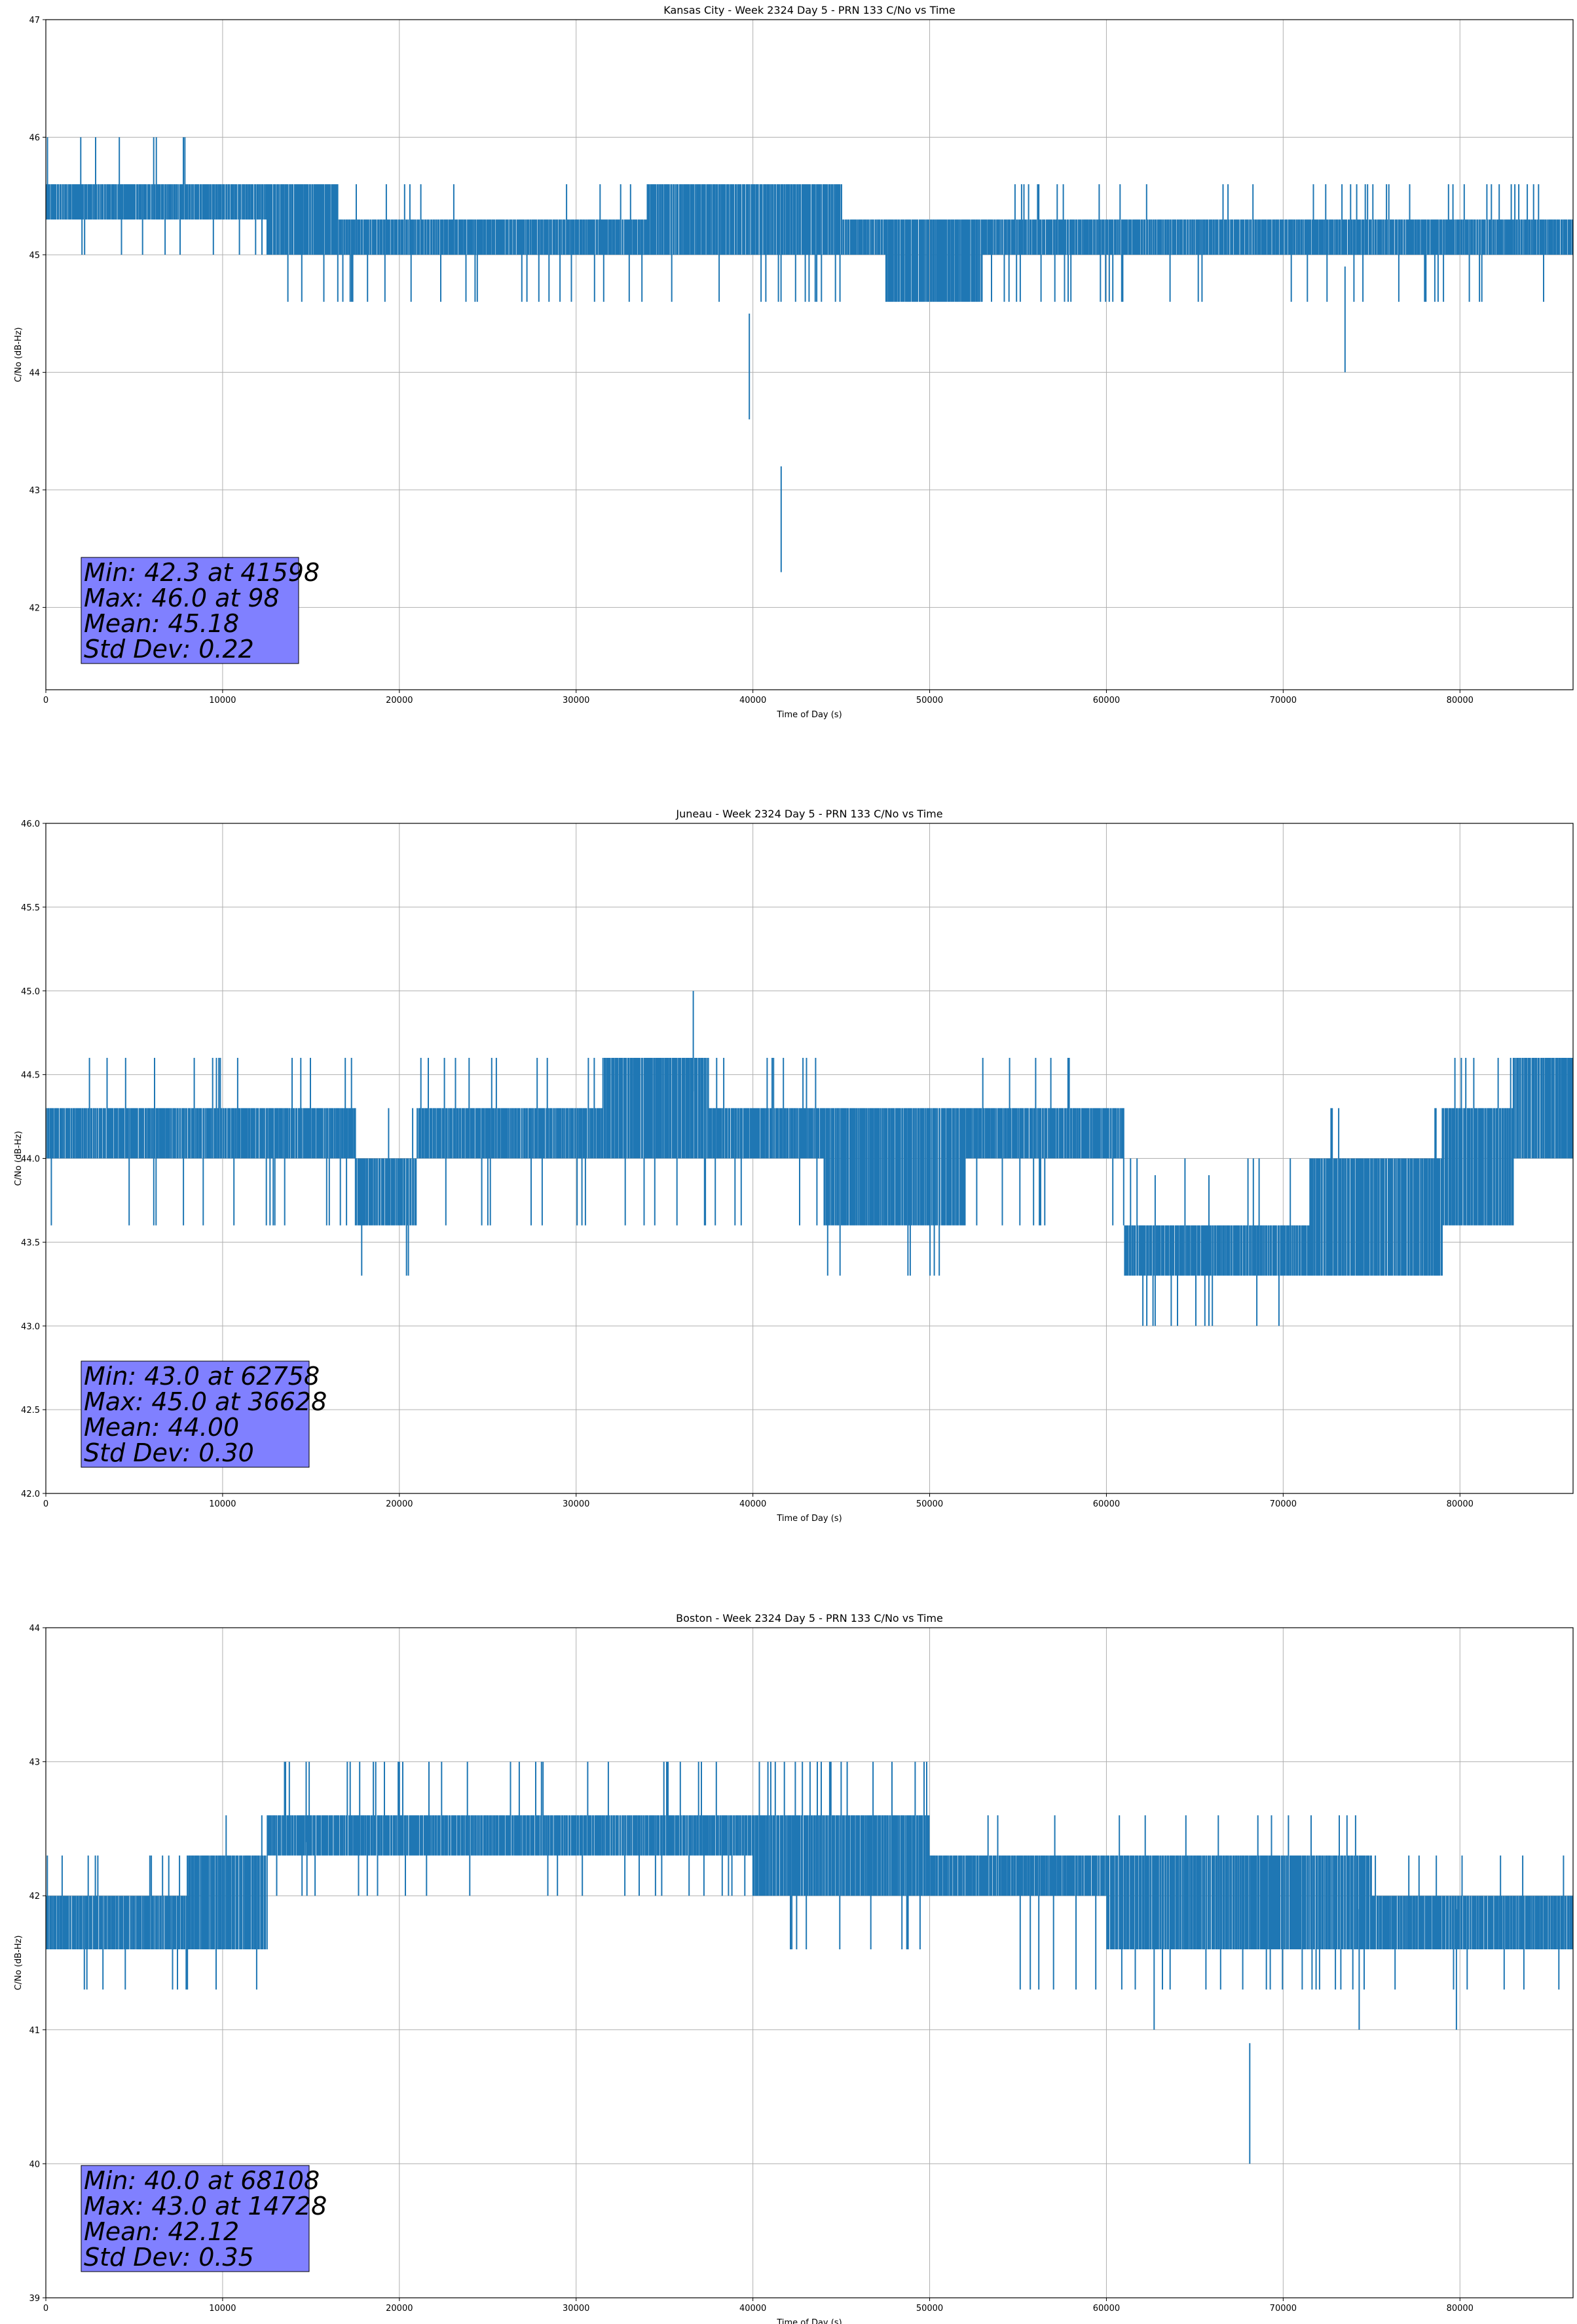  What do you see at coordinates (169, 1452) in the screenshot?
I see `stats-line: Std Dev: 0.30` at bounding box center [169, 1452].